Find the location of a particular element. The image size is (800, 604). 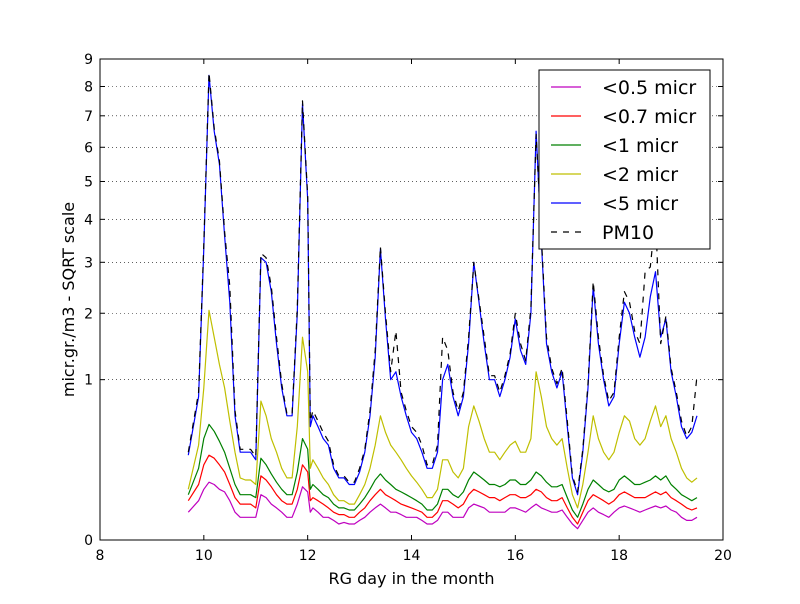

x-tick-label: 16 is located at coordinates (515, 556).